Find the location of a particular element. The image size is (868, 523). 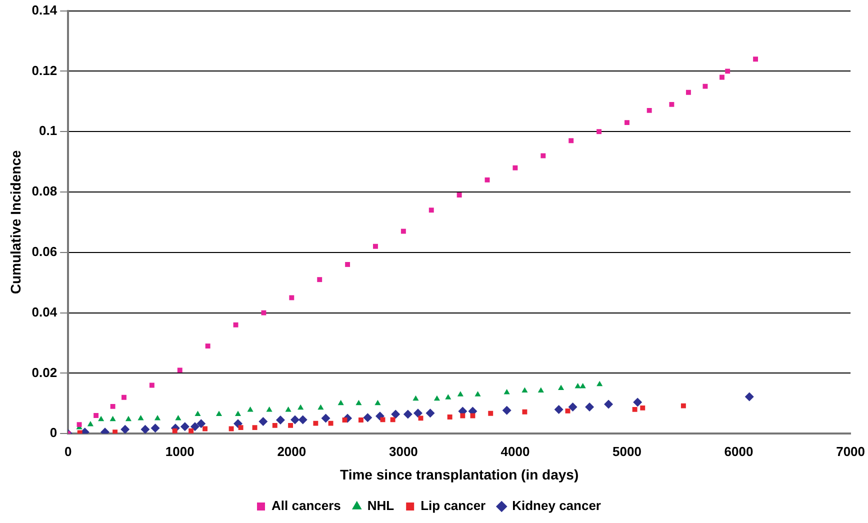

legend-label: All cancers is located at coordinates (306, 506).